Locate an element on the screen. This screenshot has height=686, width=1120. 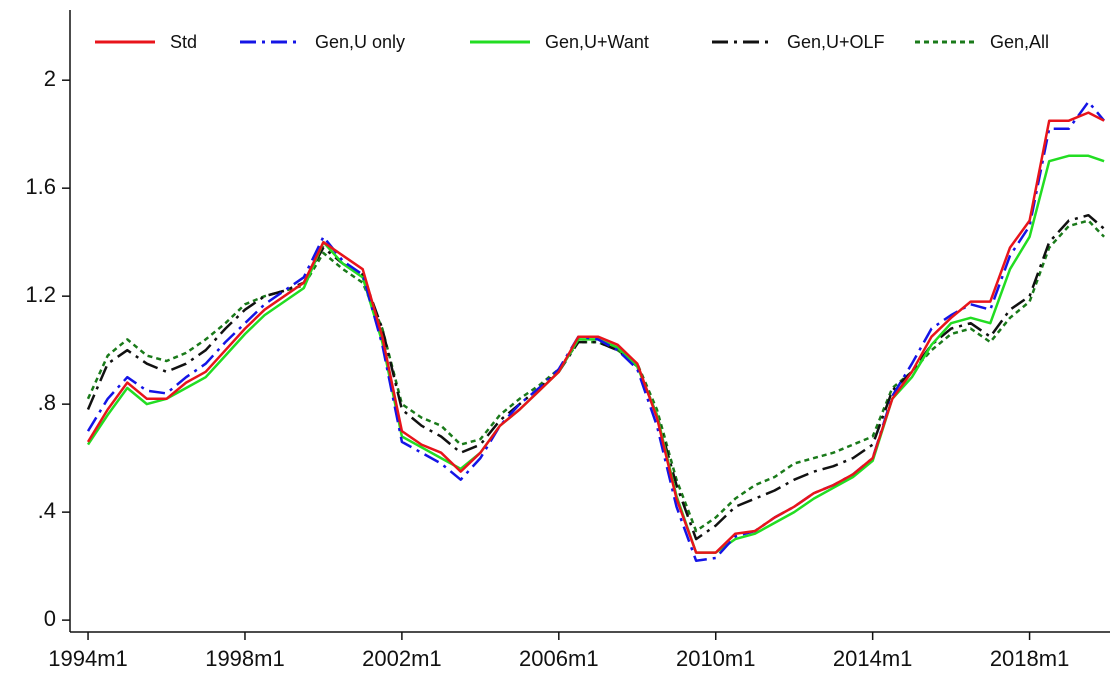
y-tick-label: .4 is located at coordinates (47, 510).